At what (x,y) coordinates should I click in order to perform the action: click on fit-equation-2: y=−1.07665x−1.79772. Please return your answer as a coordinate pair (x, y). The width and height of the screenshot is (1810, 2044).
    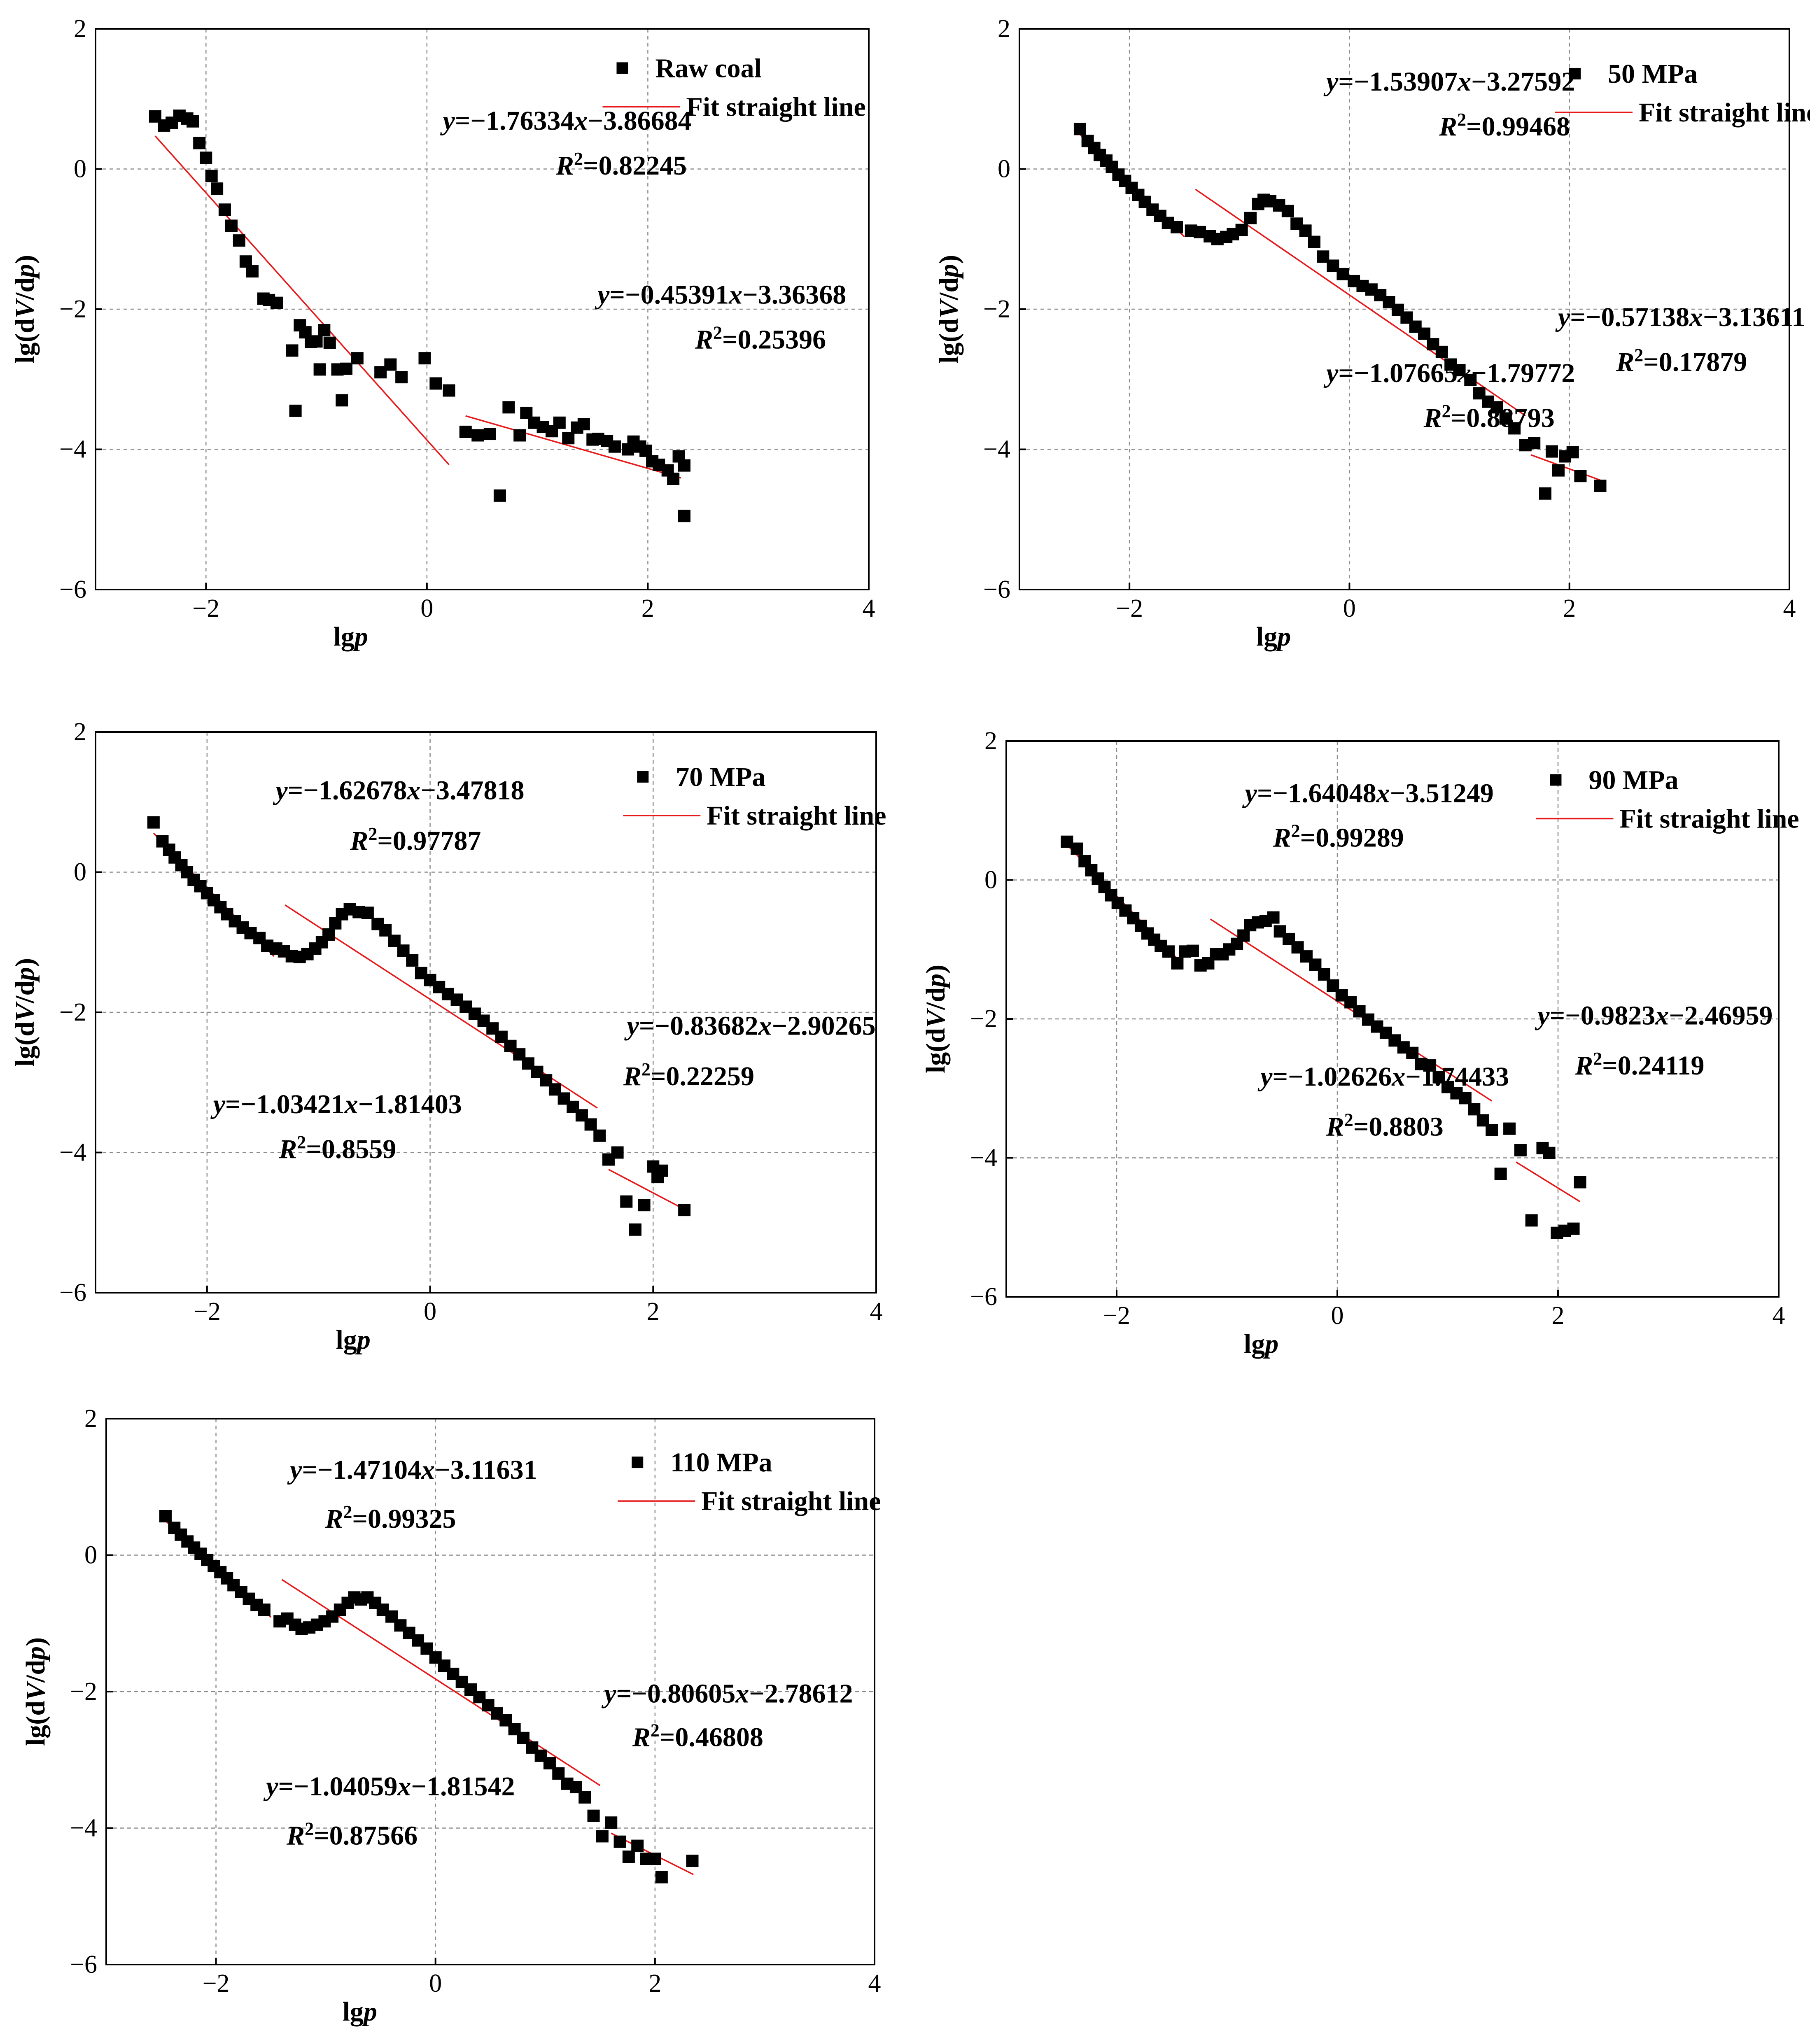
    Looking at the image, I should click on (1449, 373).